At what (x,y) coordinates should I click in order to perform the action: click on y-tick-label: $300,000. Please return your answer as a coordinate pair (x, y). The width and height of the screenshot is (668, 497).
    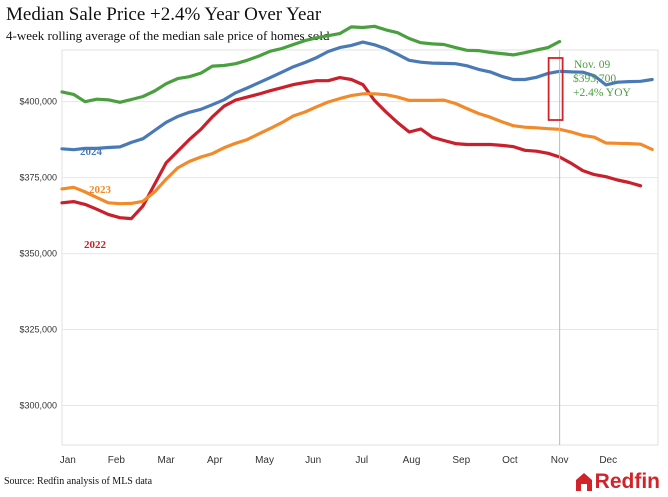
    Looking at the image, I should click on (38, 406).